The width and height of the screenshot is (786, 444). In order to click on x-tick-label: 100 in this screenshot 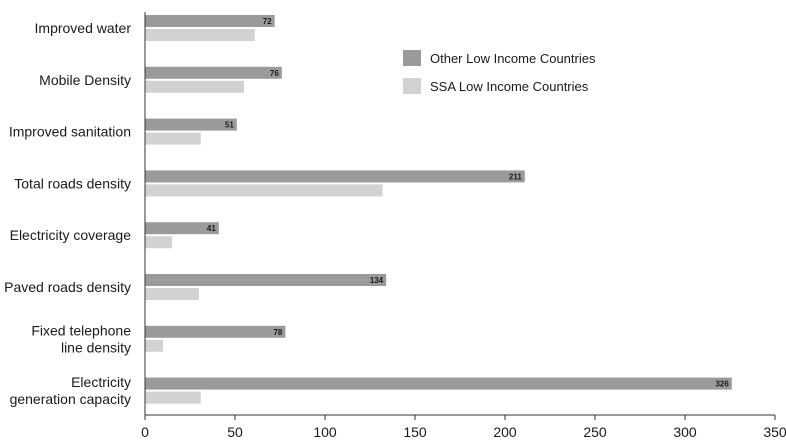, I will do `click(325, 432)`.